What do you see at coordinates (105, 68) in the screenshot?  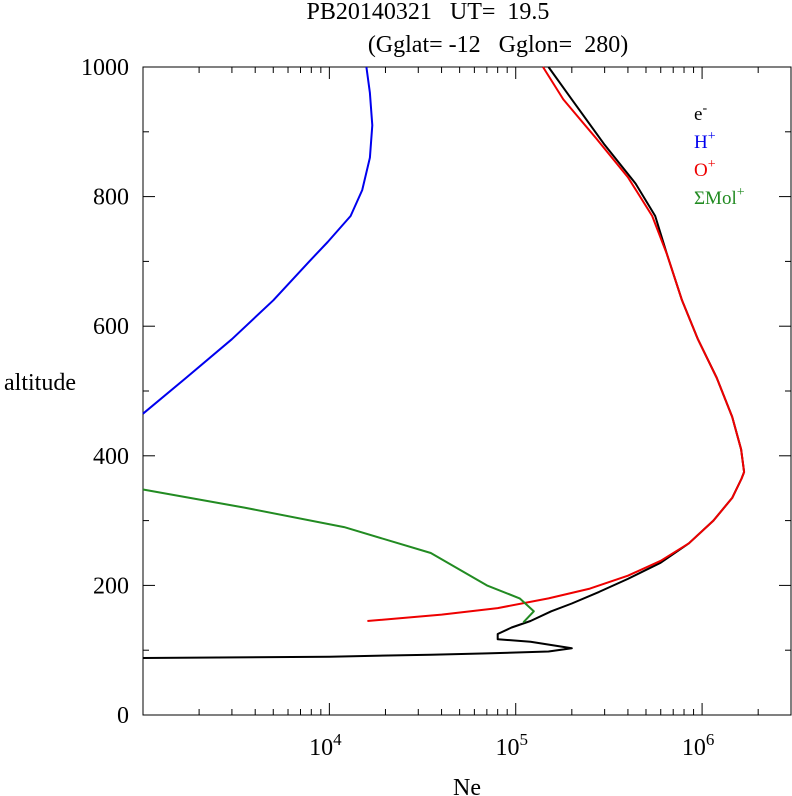 I see `y-tick-label: 1000` at bounding box center [105, 68].